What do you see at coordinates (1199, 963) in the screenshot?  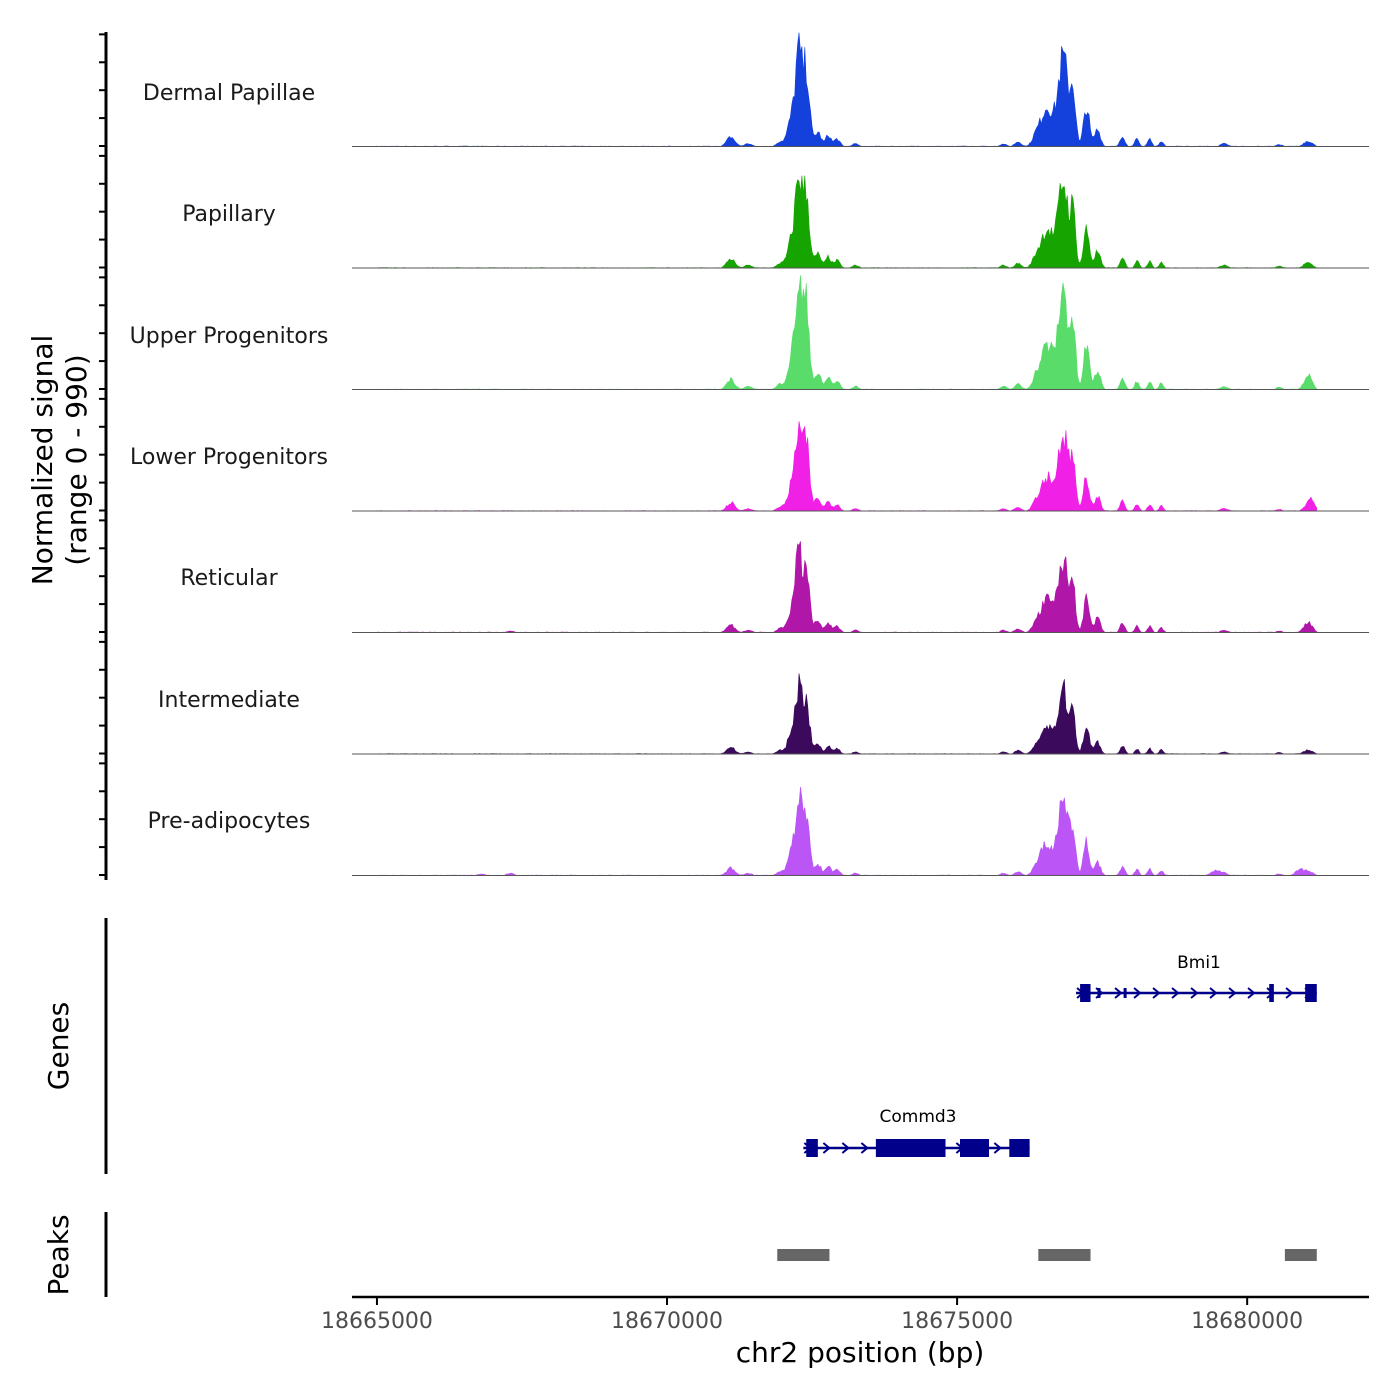 I see `gene-label-bmi1: Bmi1` at bounding box center [1199, 963].